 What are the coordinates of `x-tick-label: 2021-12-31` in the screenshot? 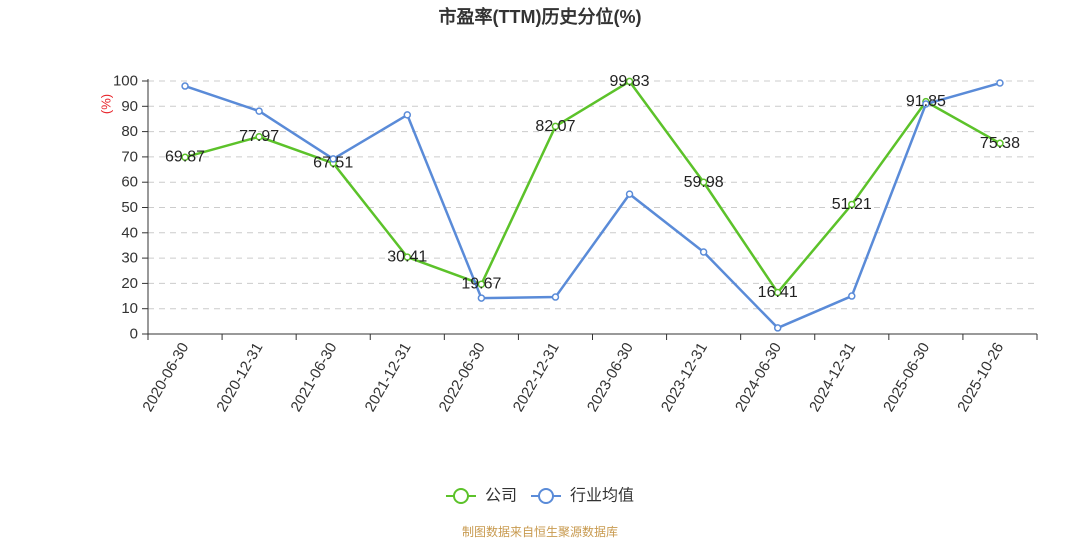 It's located at (388, 377).